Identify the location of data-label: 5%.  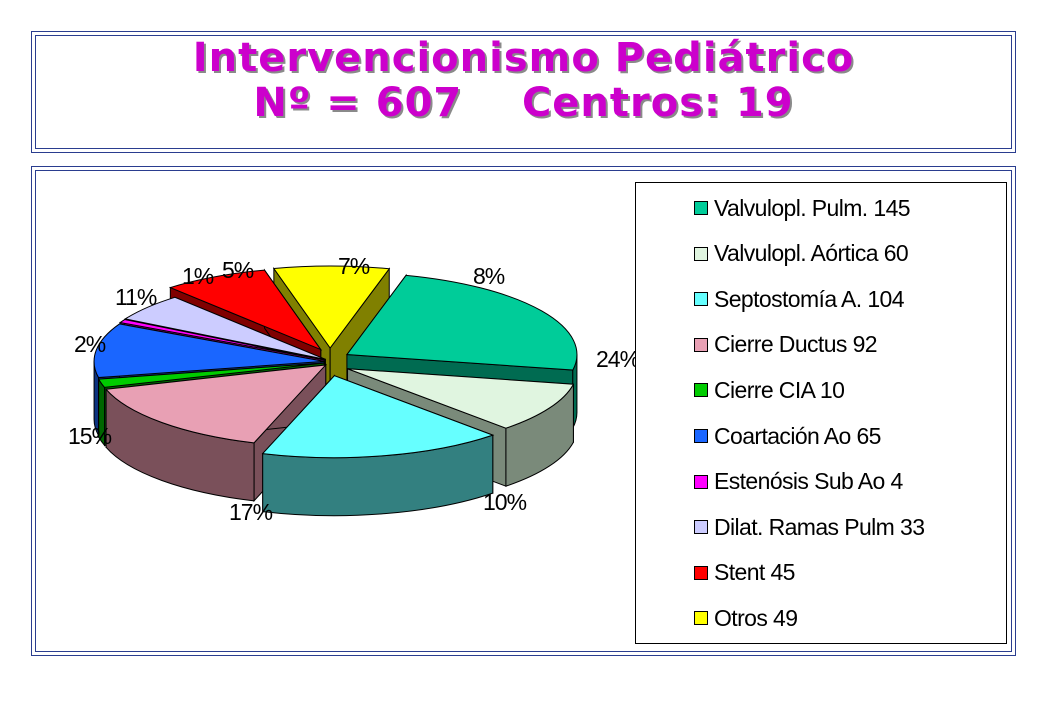
(238, 270).